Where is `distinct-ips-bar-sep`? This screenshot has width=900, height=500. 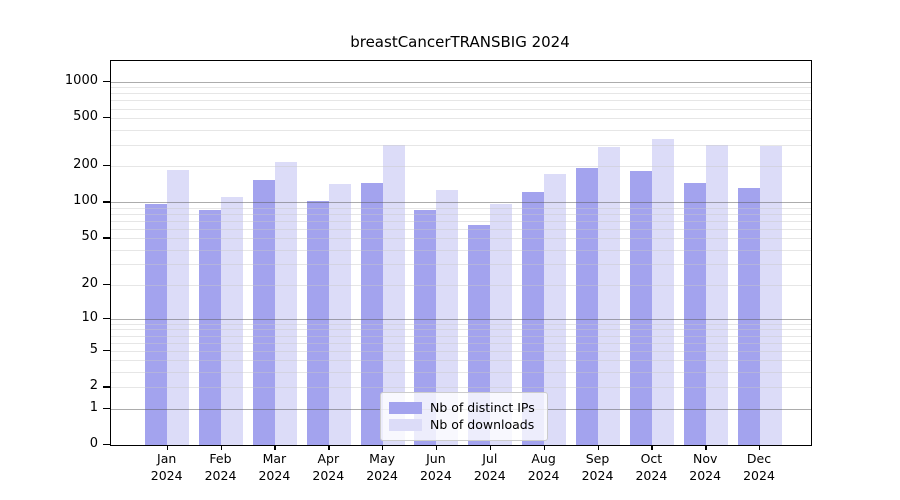 distinct-ips-bar-sep is located at coordinates (587, 306).